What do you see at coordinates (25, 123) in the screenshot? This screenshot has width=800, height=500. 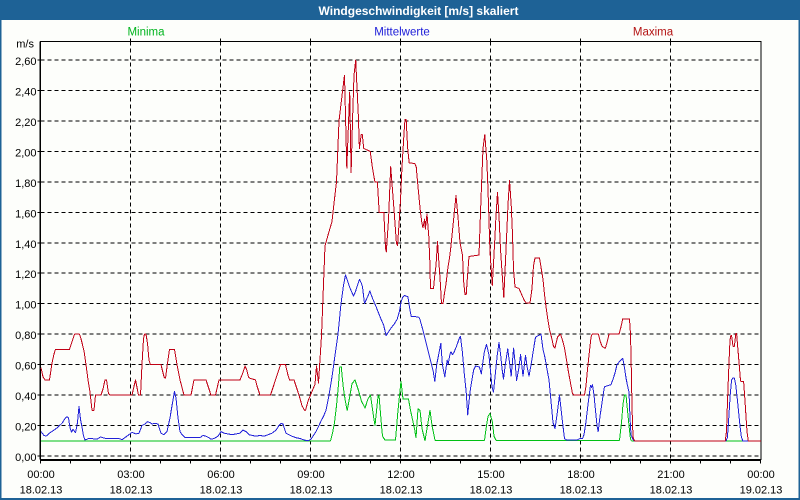 I see `svg-text: 2,20` at bounding box center [25, 123].